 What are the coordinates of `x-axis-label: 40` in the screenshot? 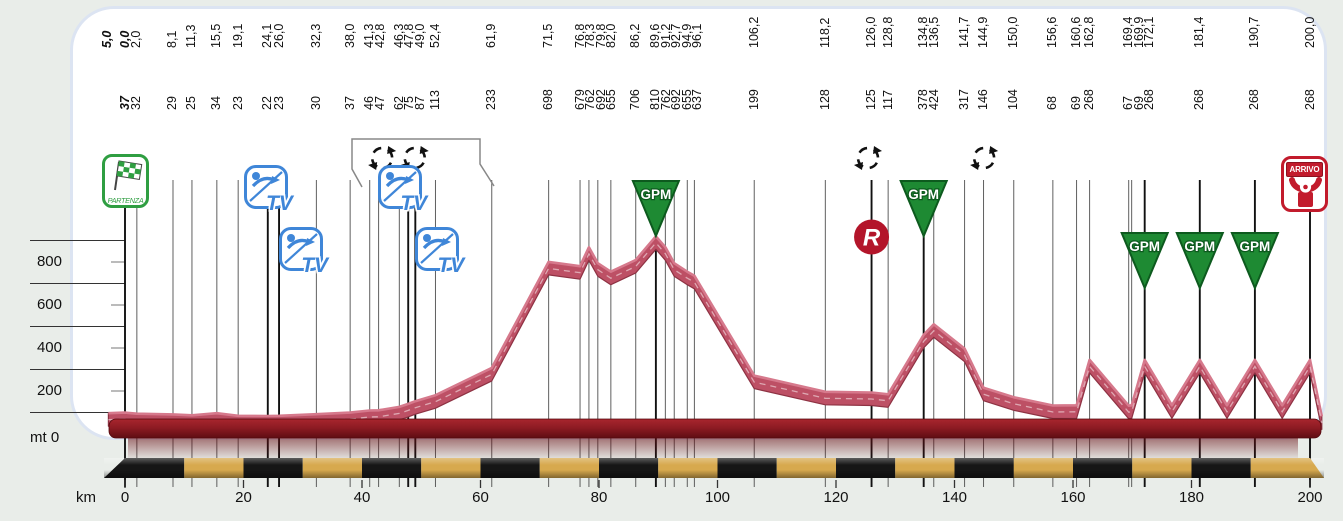 It's located at (362, 497).